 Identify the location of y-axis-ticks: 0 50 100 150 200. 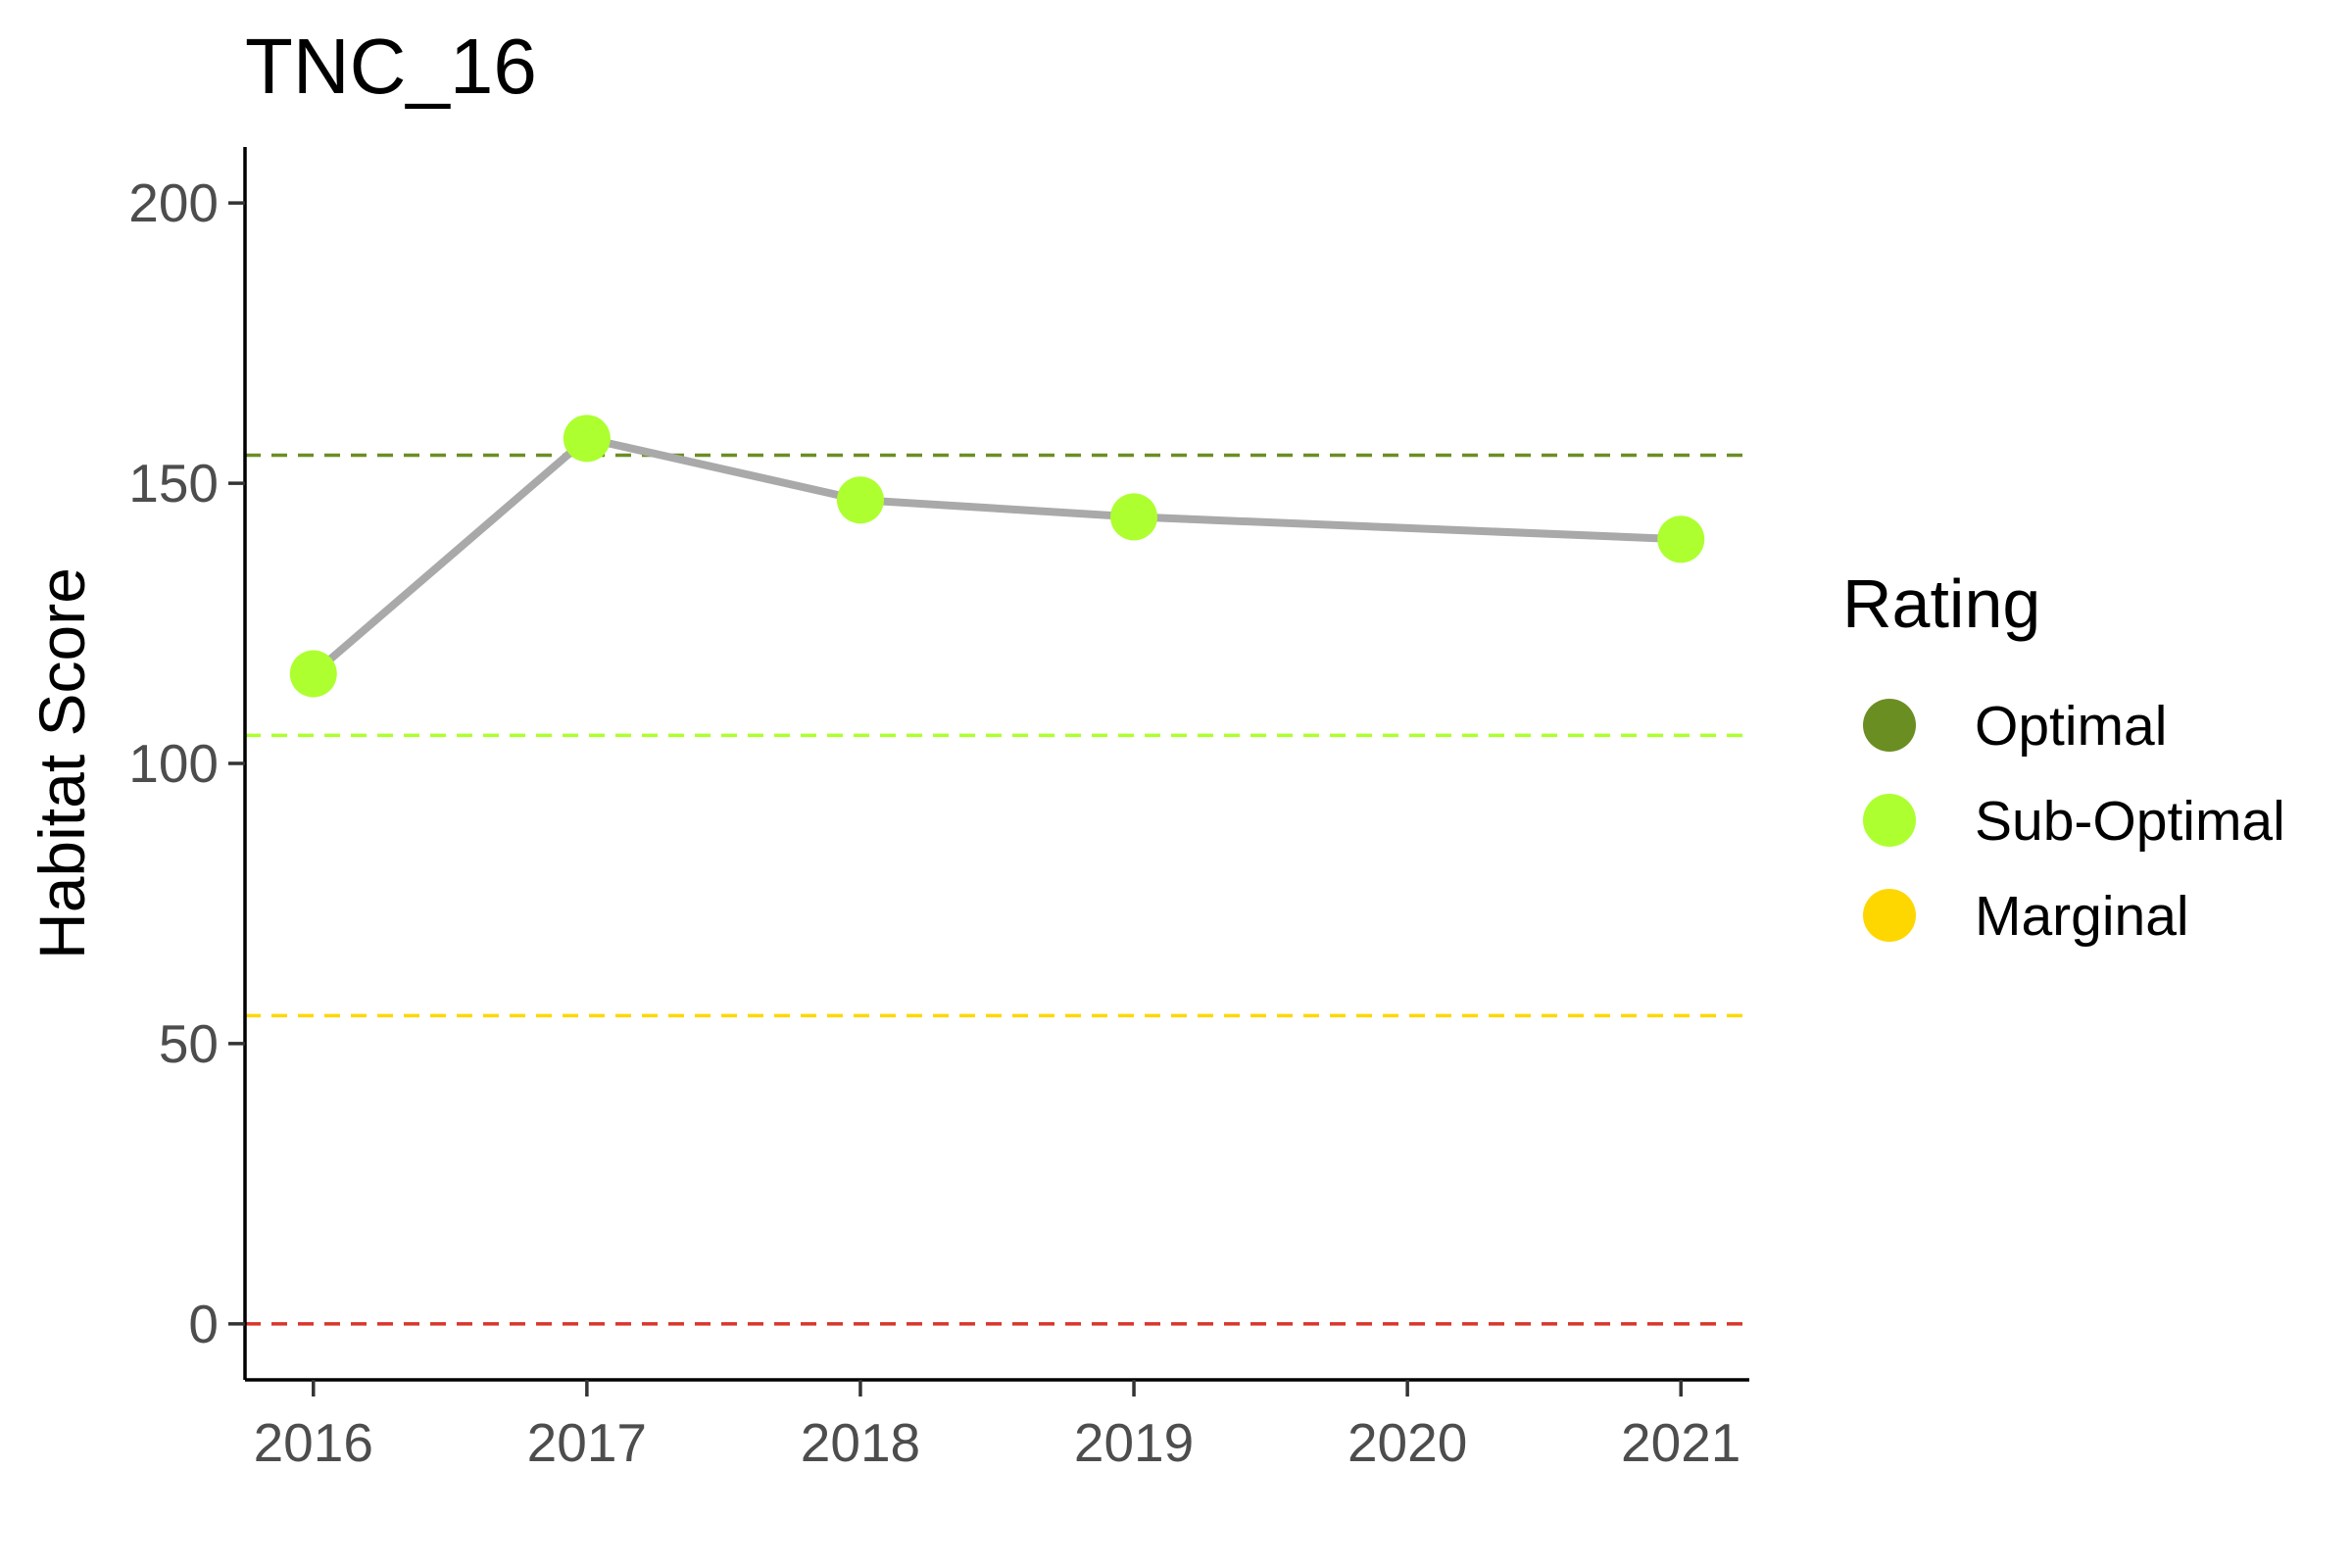
(186, 763).